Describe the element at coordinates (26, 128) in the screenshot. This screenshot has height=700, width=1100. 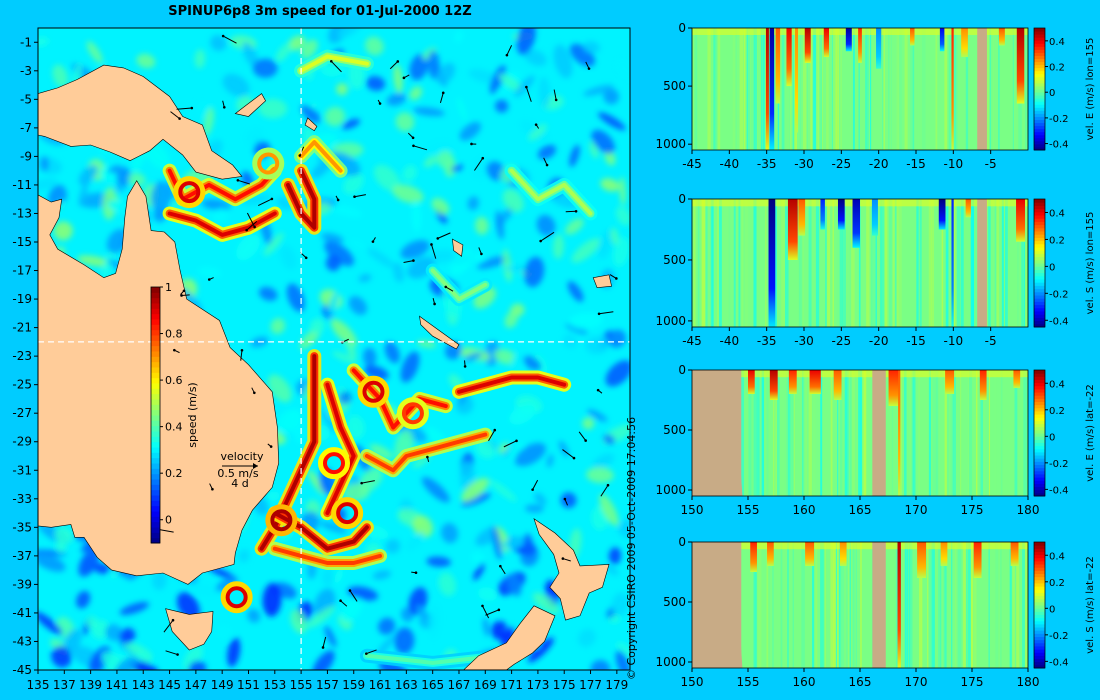
I see `y-tick-label: -7` at that location.